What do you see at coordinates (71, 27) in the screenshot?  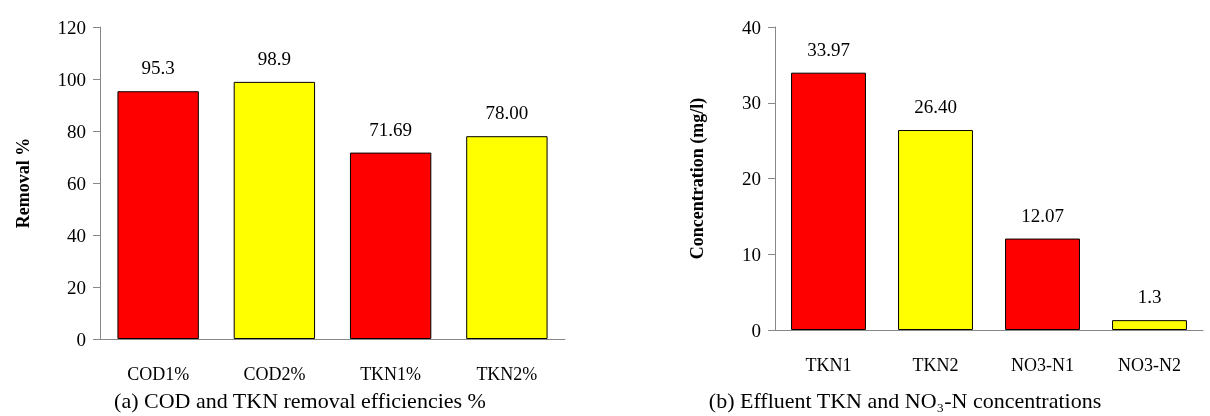 I see `y-tick-label: 120` at bounding box center [71, 27].